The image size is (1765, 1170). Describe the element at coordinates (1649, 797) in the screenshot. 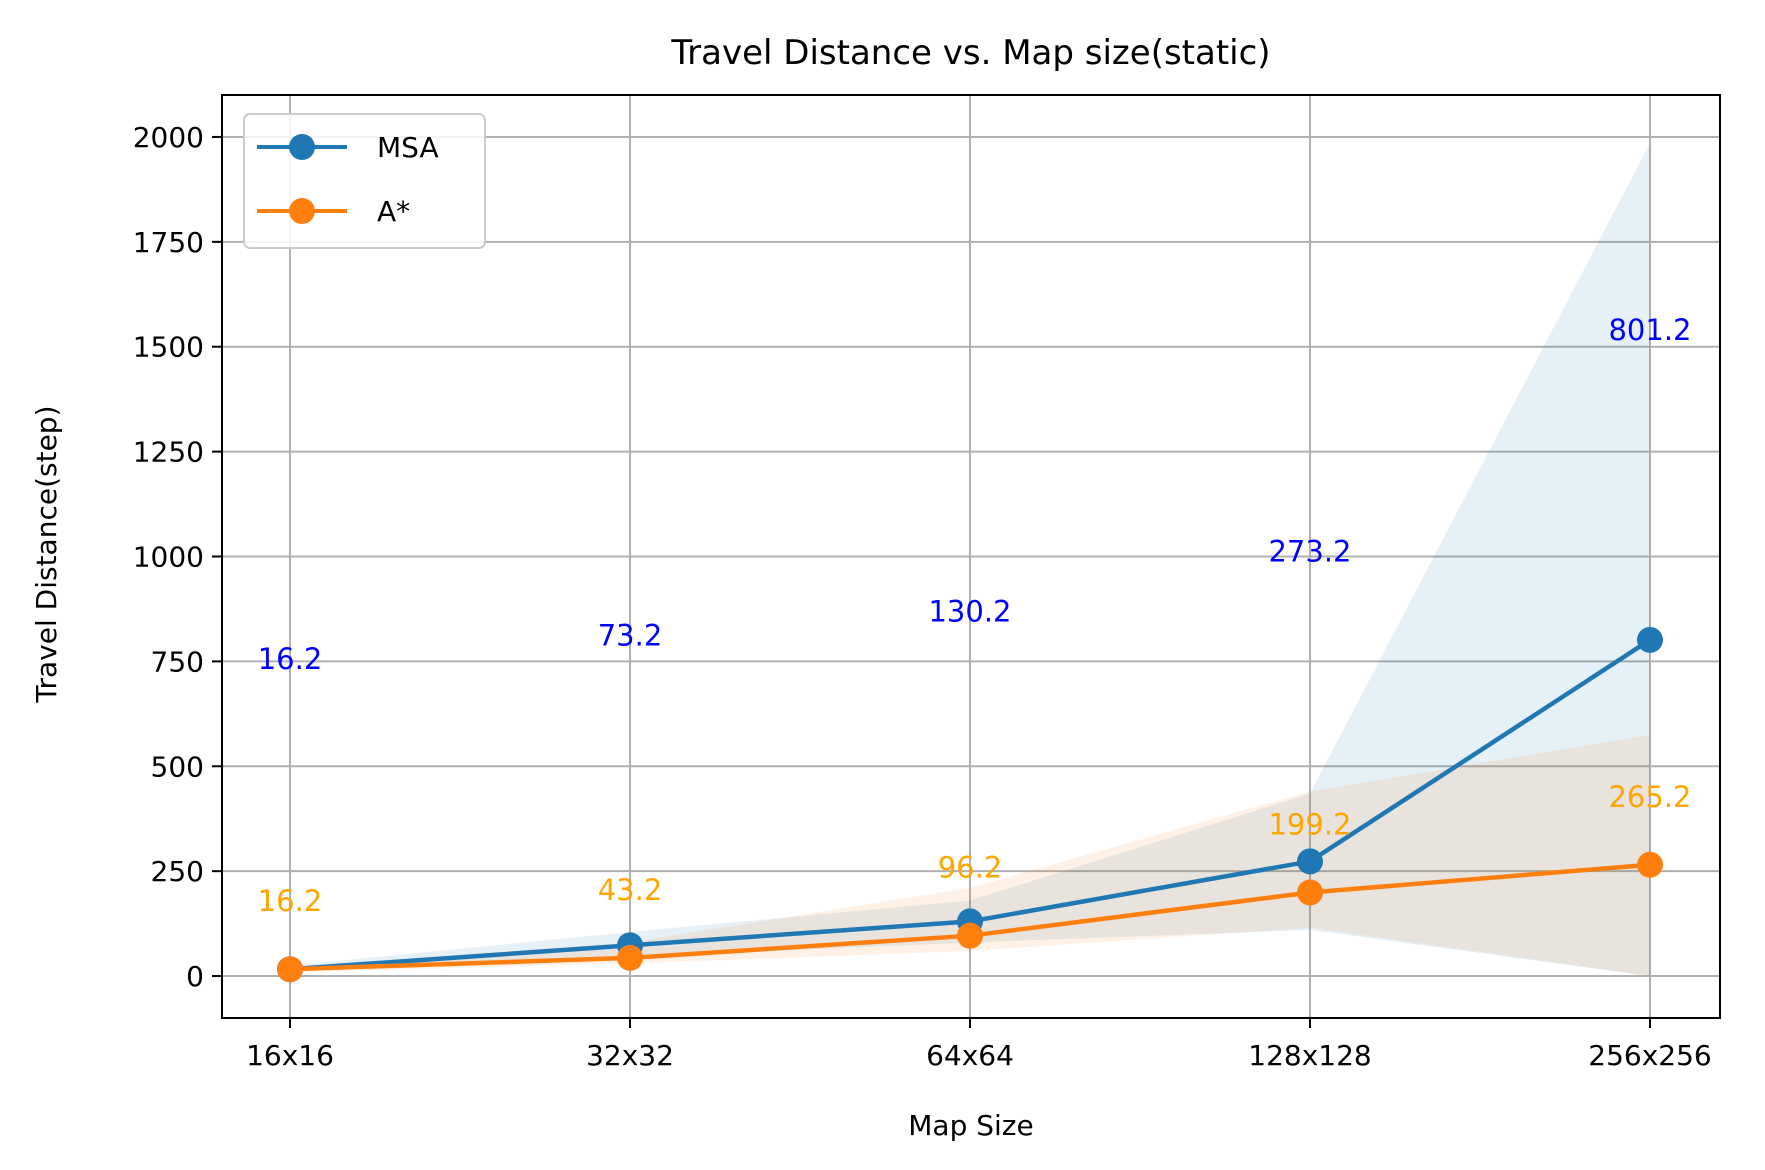

I see `data-label-astar: 265.2` at that location.